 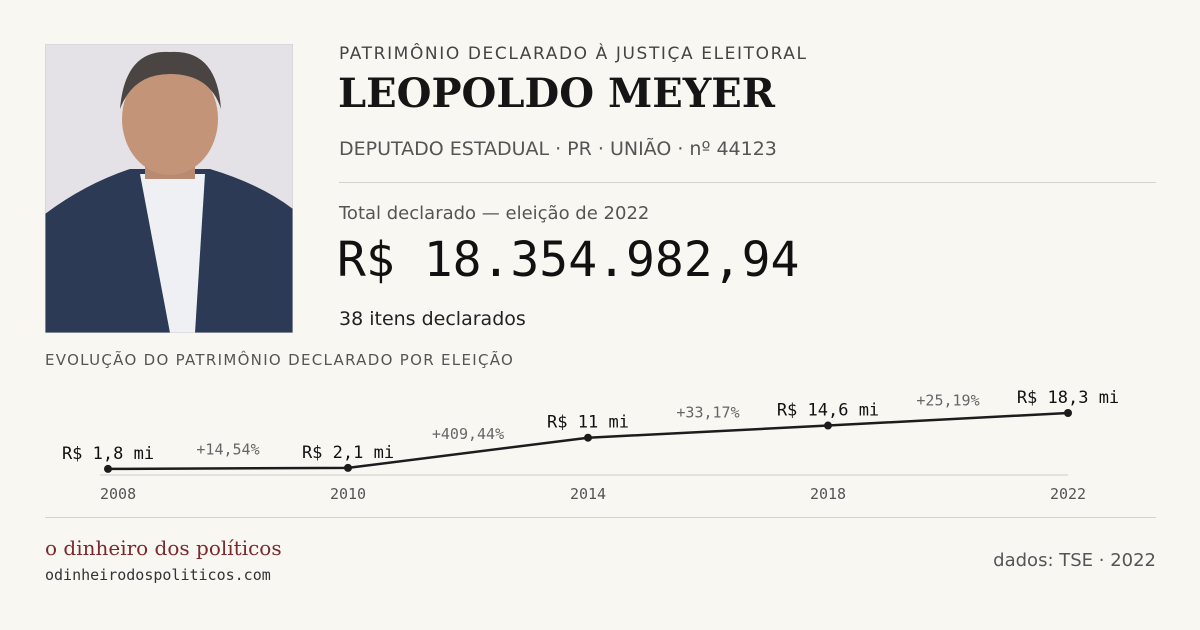 I want to click on value-label: R$ 11 mi, so click(x=588, y=423).